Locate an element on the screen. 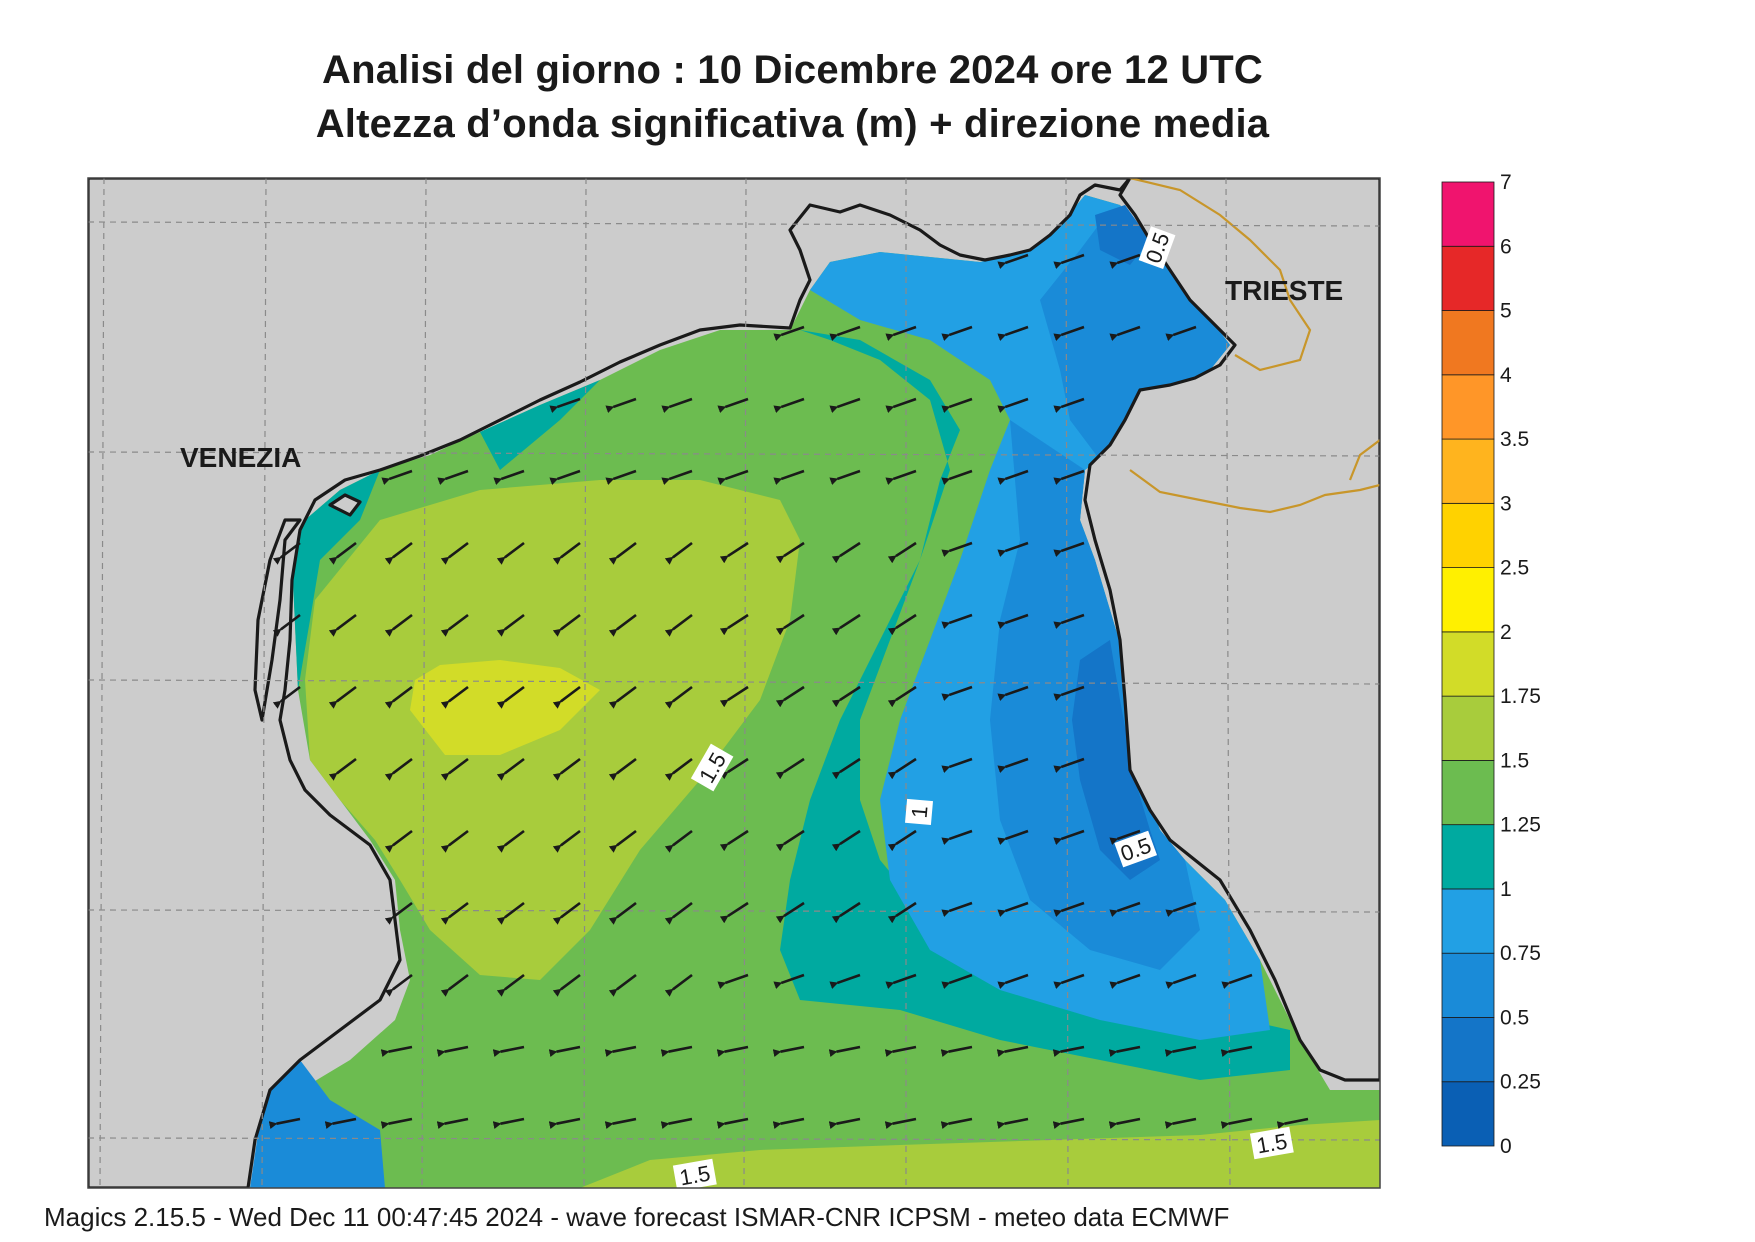  legend-label: 0.75 is located at coordinates (1520, 953).